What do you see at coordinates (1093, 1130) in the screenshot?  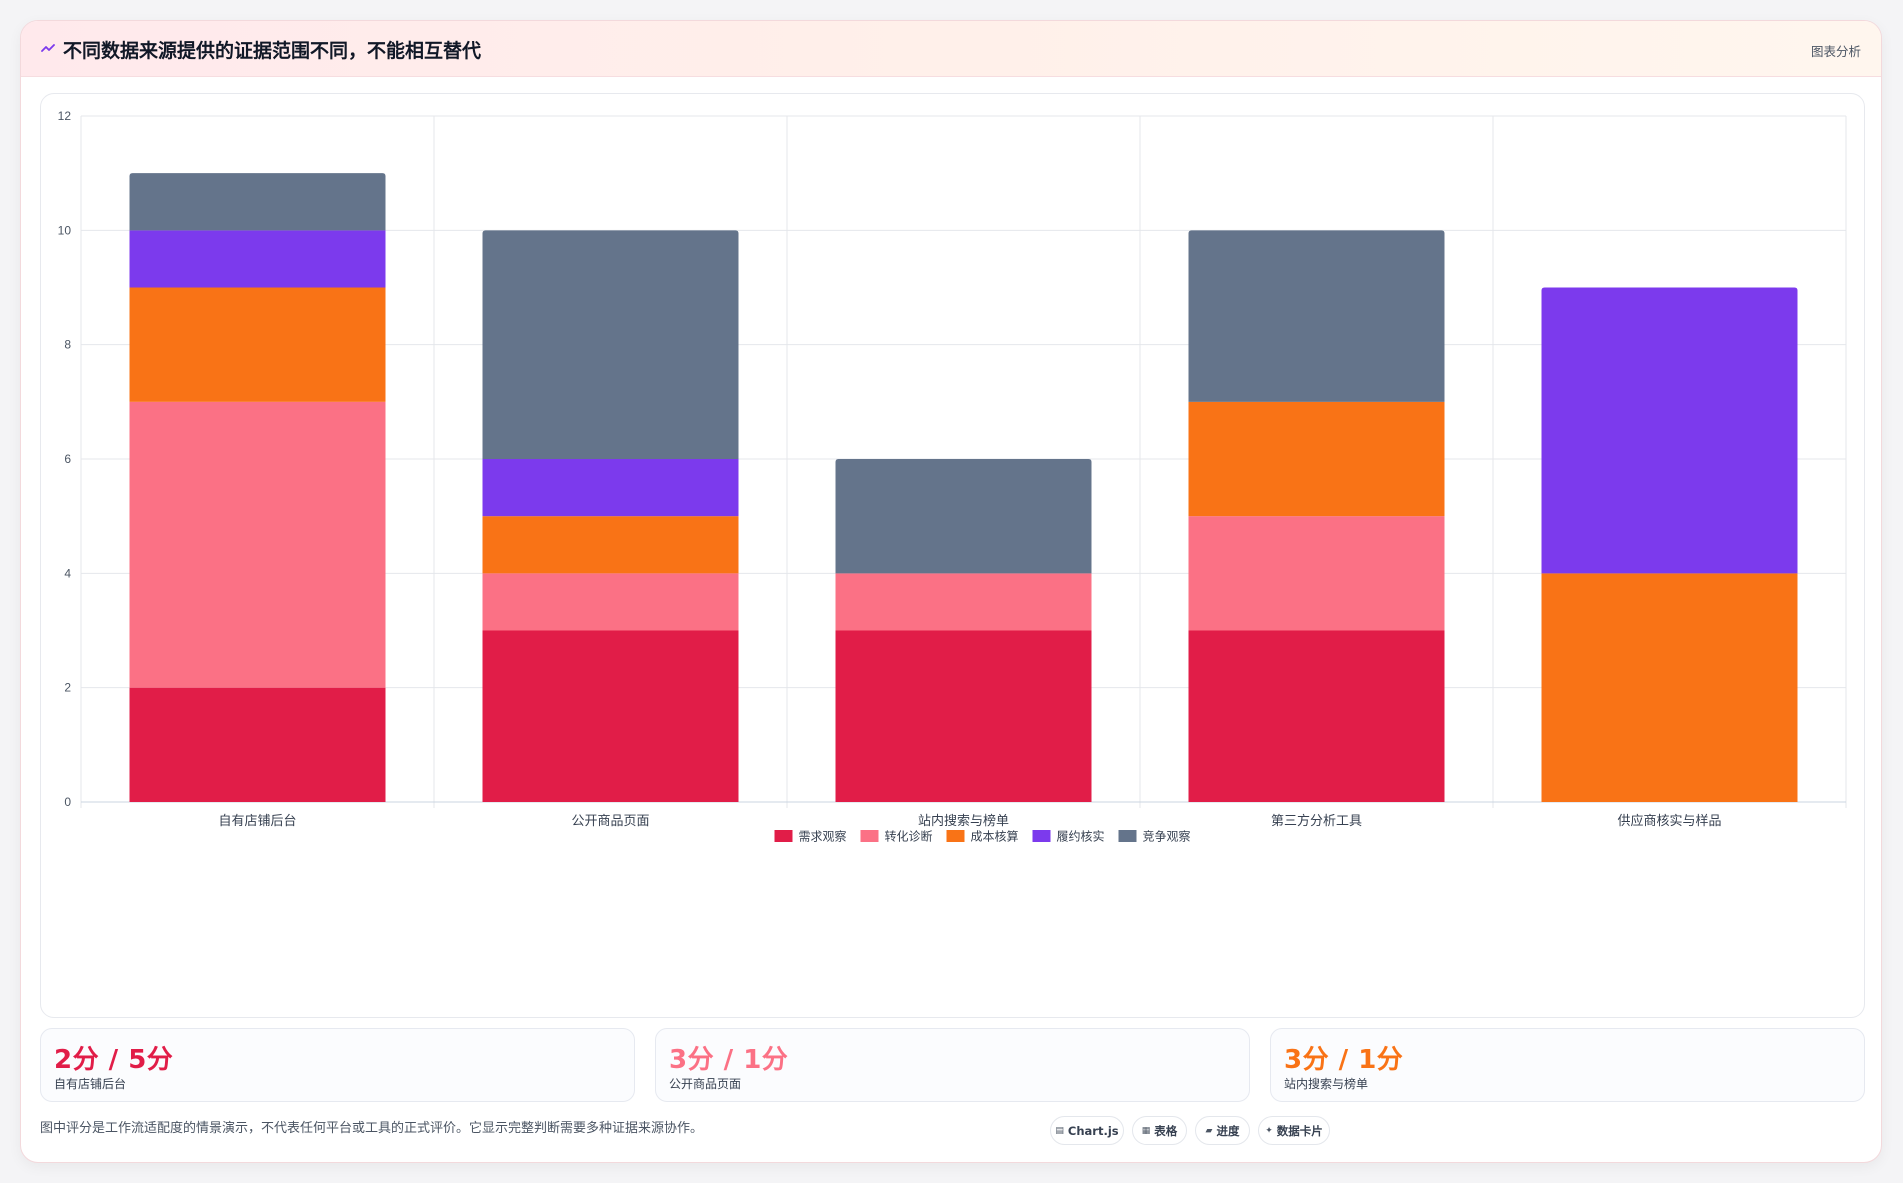 I see `pill-label: Chart.js` at bounding box center [1093, 1130].